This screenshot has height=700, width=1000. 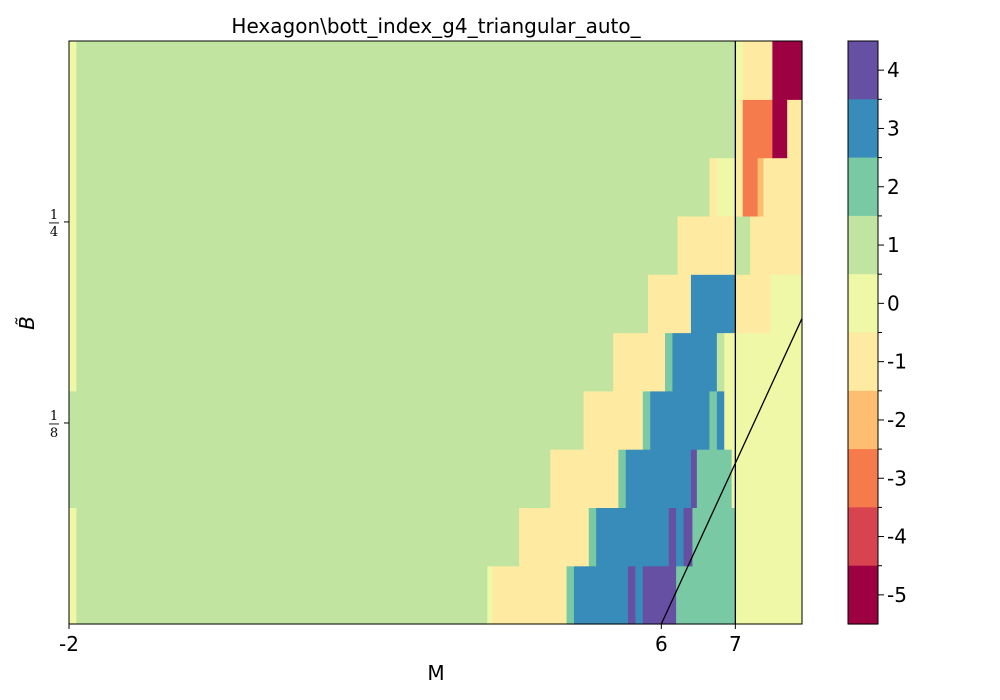 What do you see at coordinates (661, 644) in the screenshot?
I see `x-tick-label: 6` at bounding box center [661, 644].